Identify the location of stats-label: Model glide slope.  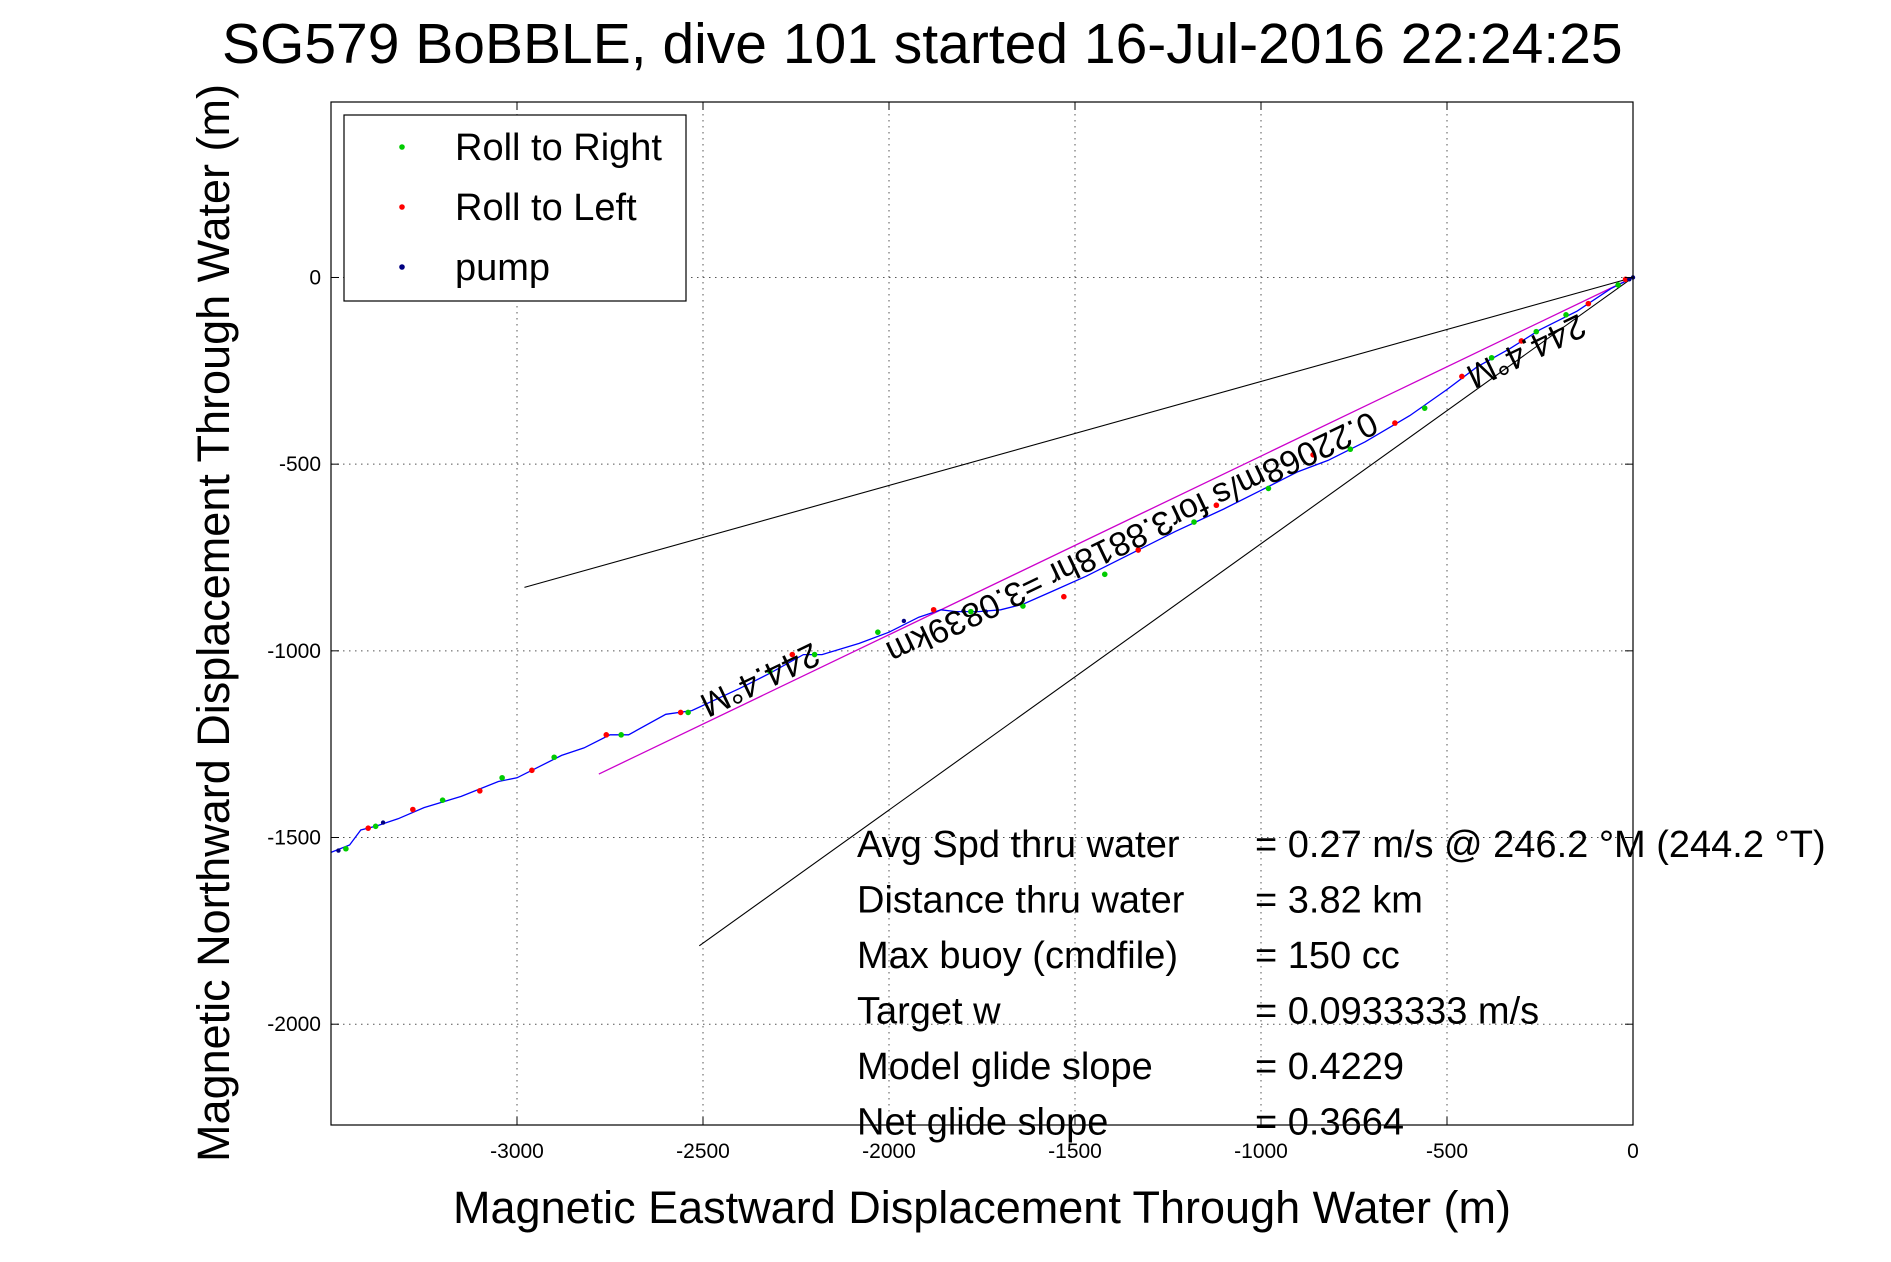
(1005, 1067).